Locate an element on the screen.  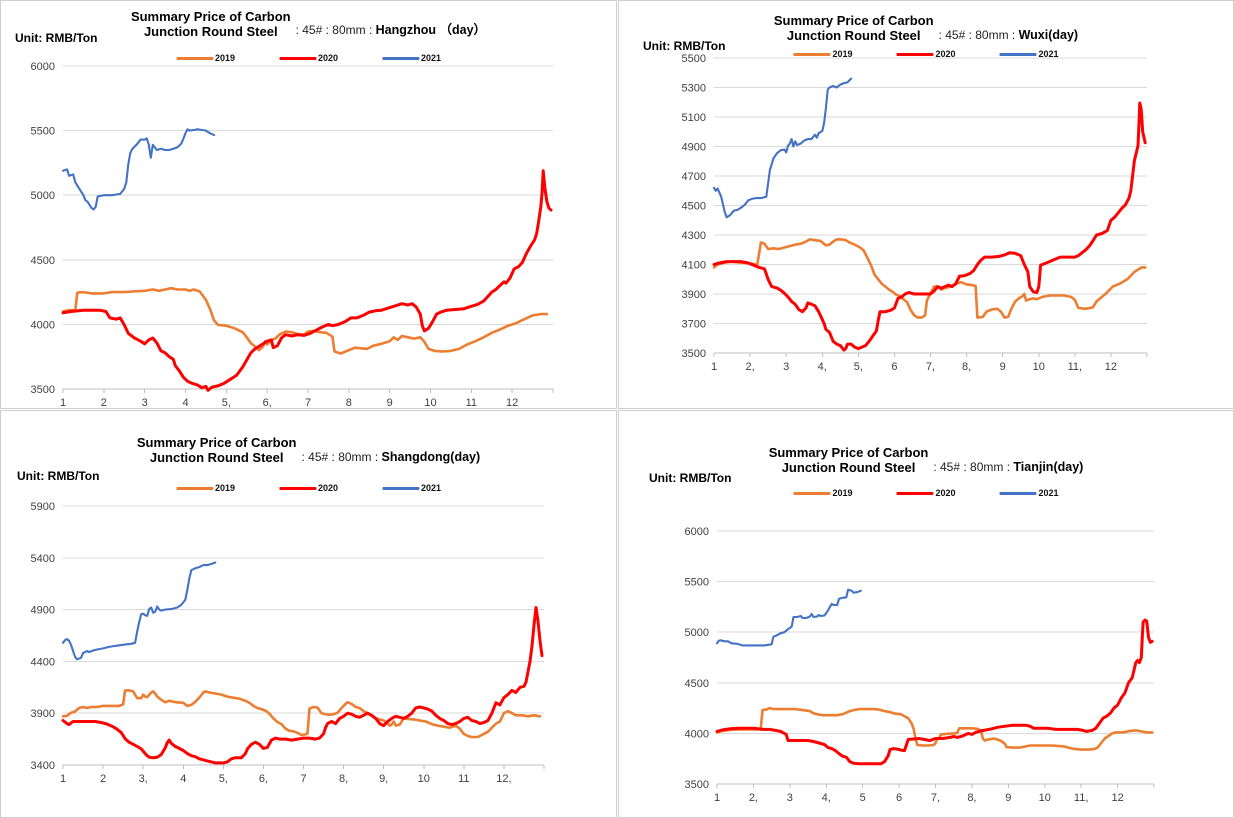
x-tick-label: 7, is located at coordinates (935, 798).